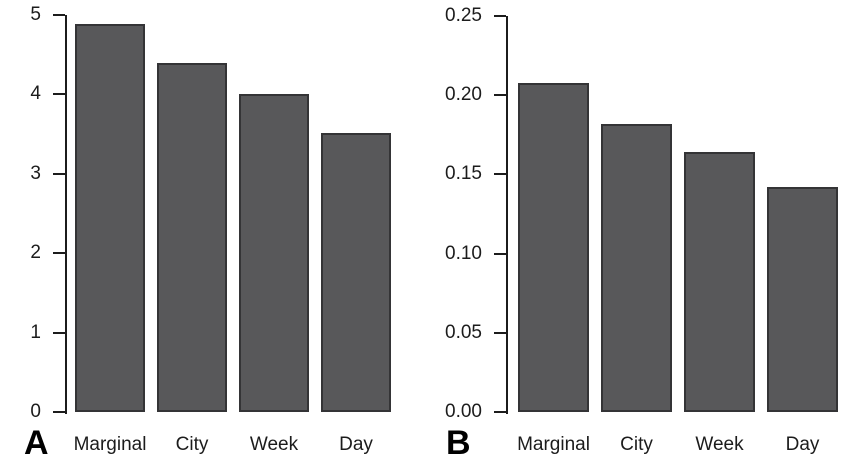 This screenshot has height=469, width=860. What do you see at coordinates (463, 95) in the screenshot?
I see `y-tick-label: 0.20` at bounding box center [463, 95].